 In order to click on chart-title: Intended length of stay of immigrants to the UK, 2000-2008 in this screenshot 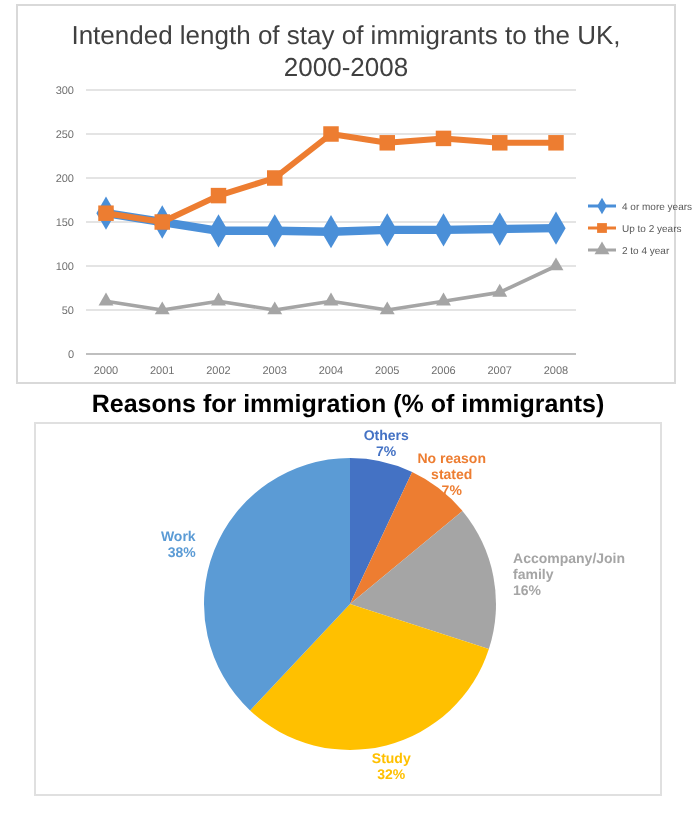, I will do `click(346, 51)`.